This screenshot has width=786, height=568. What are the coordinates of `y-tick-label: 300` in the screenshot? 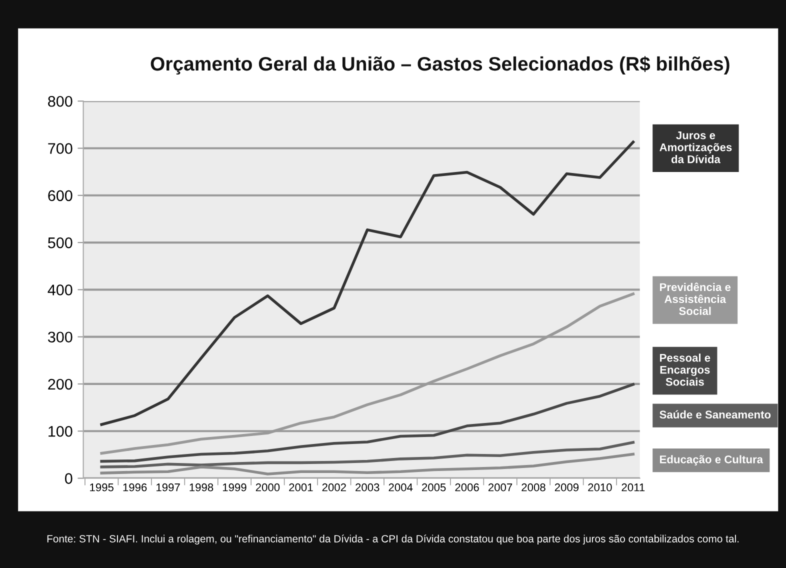 It's located at (60, 337).